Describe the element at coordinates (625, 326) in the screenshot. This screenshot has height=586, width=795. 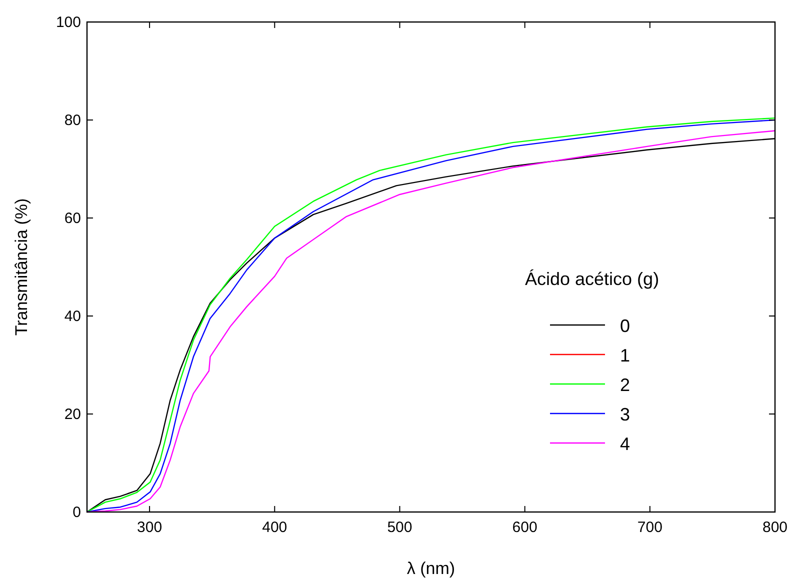
I see `legend-label: 0` at that location.